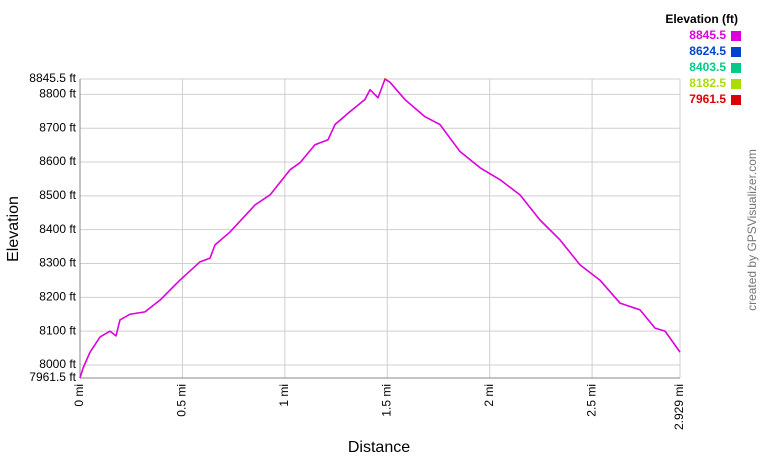 The image size is (760, 460). Describe the element at coordinates (752, 230) in the screenshot. I see `credit: created by GPSVisualizer.com` at that location.